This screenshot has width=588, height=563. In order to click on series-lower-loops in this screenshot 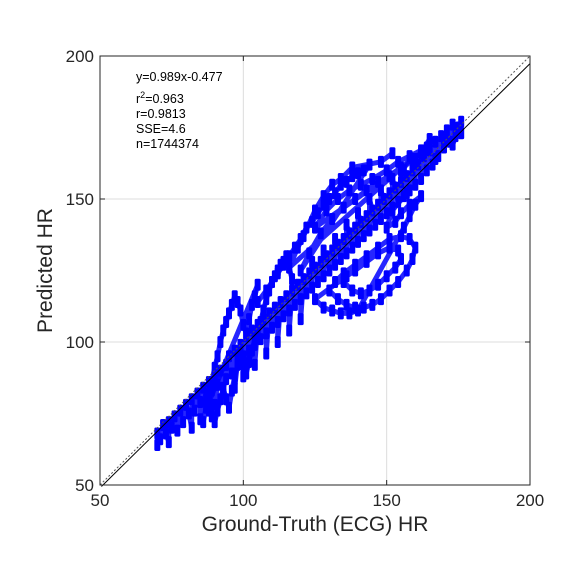, I will do `click(368, 253)`.